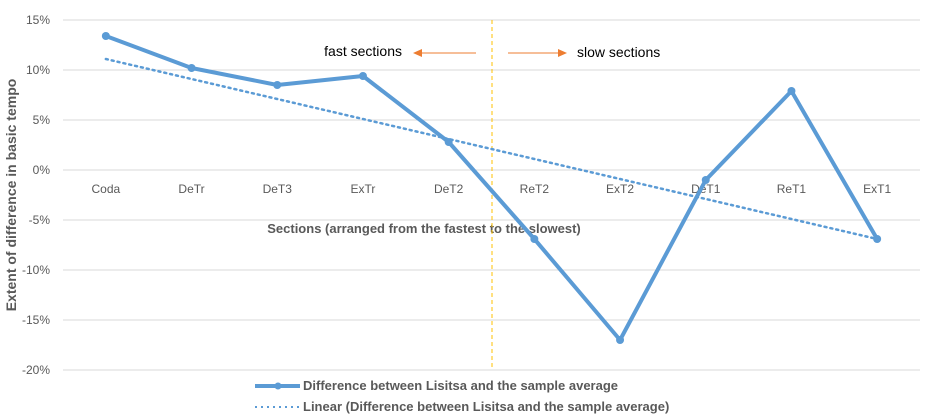  I want to click on x-tick-label: DeT3, so click(278, 189).